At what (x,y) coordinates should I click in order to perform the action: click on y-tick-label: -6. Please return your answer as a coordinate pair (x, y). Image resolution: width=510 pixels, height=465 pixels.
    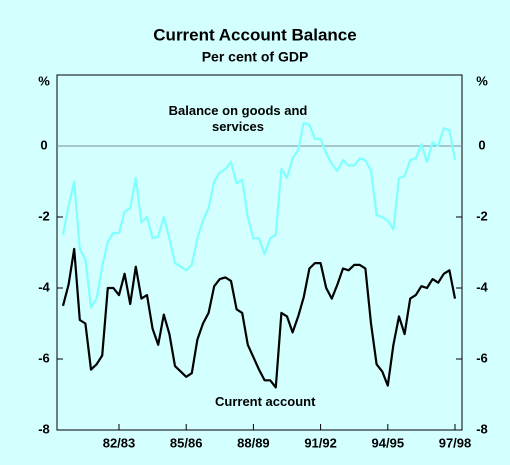
    Looking at the image, I should click on (44, 357).